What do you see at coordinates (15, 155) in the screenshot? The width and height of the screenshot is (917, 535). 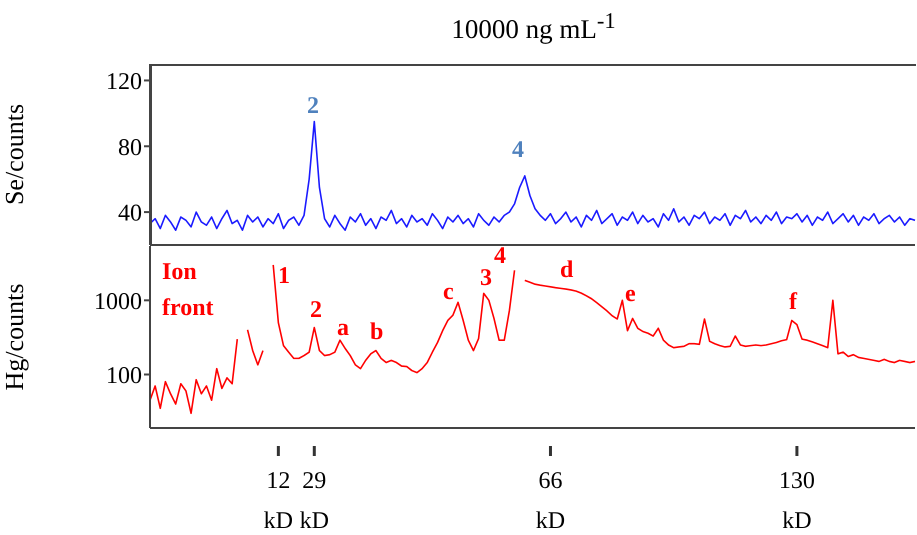 I see `y-axis-title: Se/counts` at bounding box center [15, 155].